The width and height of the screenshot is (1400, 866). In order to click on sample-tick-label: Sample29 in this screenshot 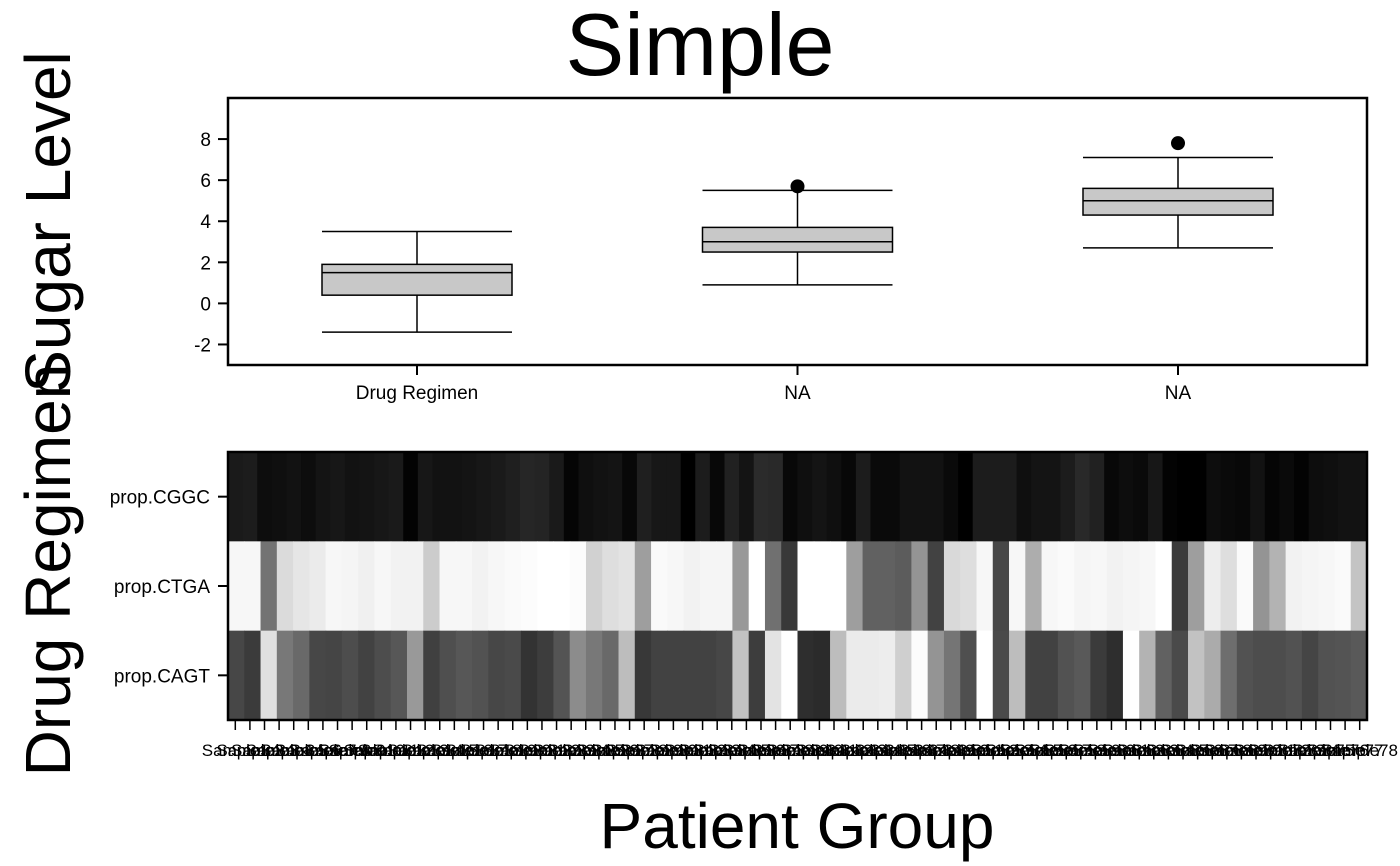, I will do `click(644, 750)`.